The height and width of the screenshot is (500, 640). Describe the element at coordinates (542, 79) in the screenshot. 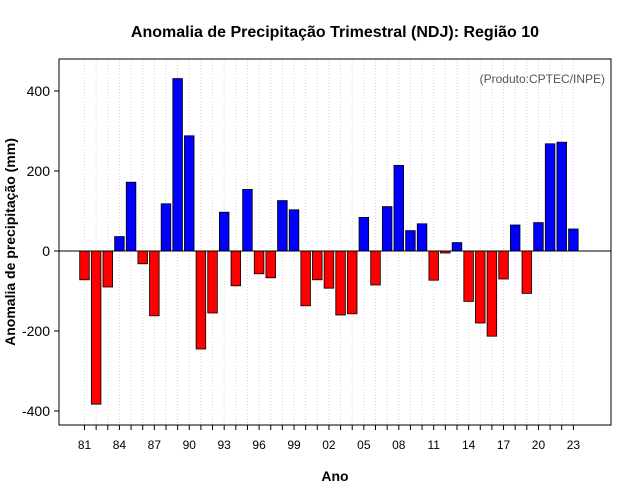

I see `annotation-text: (Produto:CPTEC/INPE)` at that location.